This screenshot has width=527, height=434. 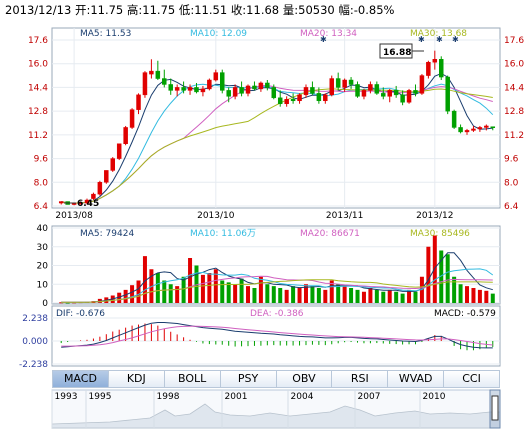 I want to click on low-annotation: 6.45, so click(x=81, y=204).